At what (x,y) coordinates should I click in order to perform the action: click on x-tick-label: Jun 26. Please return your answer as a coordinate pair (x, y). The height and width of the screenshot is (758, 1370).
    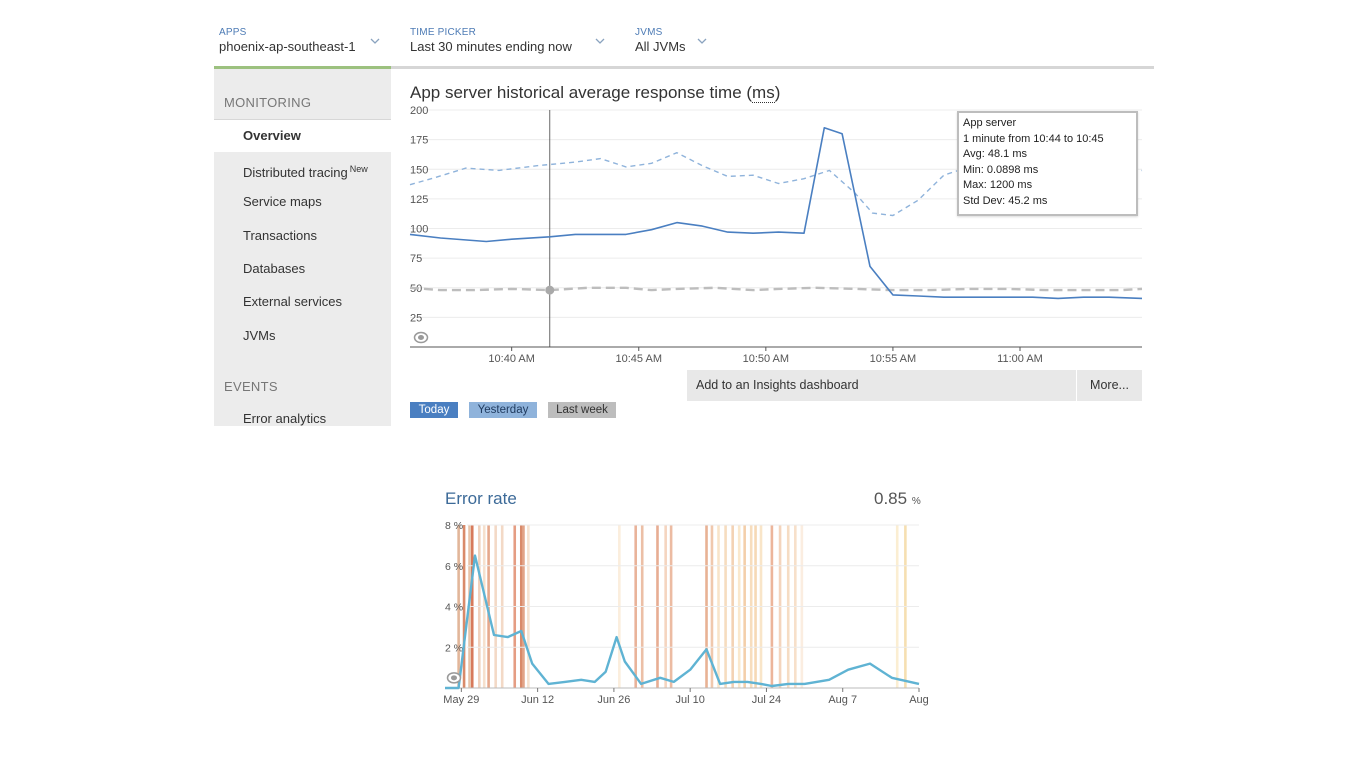
    Looking at the image, I should click on (613, 700).